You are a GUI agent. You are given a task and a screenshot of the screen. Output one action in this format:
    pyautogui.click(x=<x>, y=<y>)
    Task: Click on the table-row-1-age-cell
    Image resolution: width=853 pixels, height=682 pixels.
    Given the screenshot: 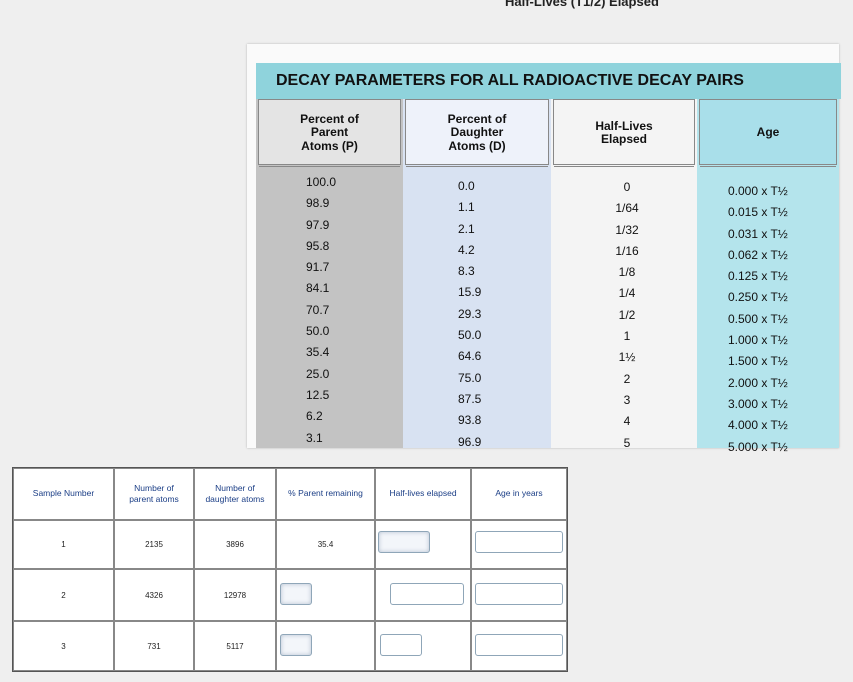 What is the action you would take?
    pyautogui.click(x=519, y=544)
    